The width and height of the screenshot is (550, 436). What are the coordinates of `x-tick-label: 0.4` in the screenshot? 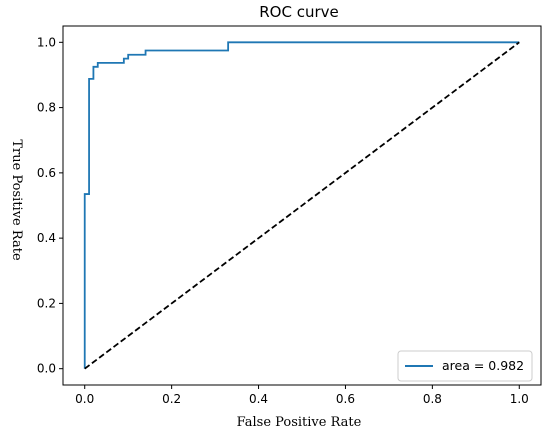 It's located at (258, 399).